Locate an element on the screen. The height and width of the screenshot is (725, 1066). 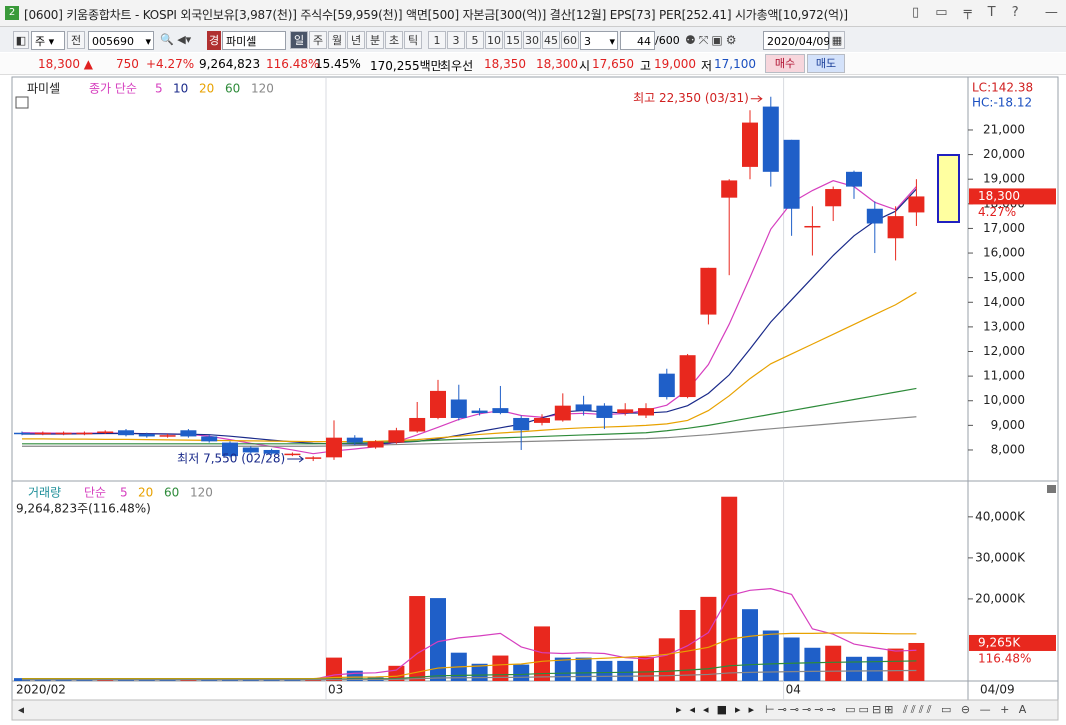
interval-button: 일 is located at coordinates (299, 40).